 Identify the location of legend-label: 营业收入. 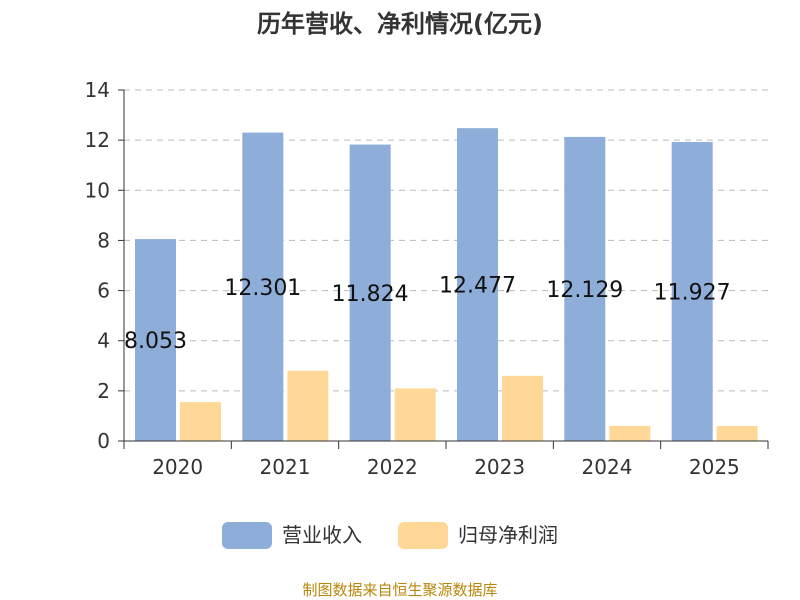
(322, 535).